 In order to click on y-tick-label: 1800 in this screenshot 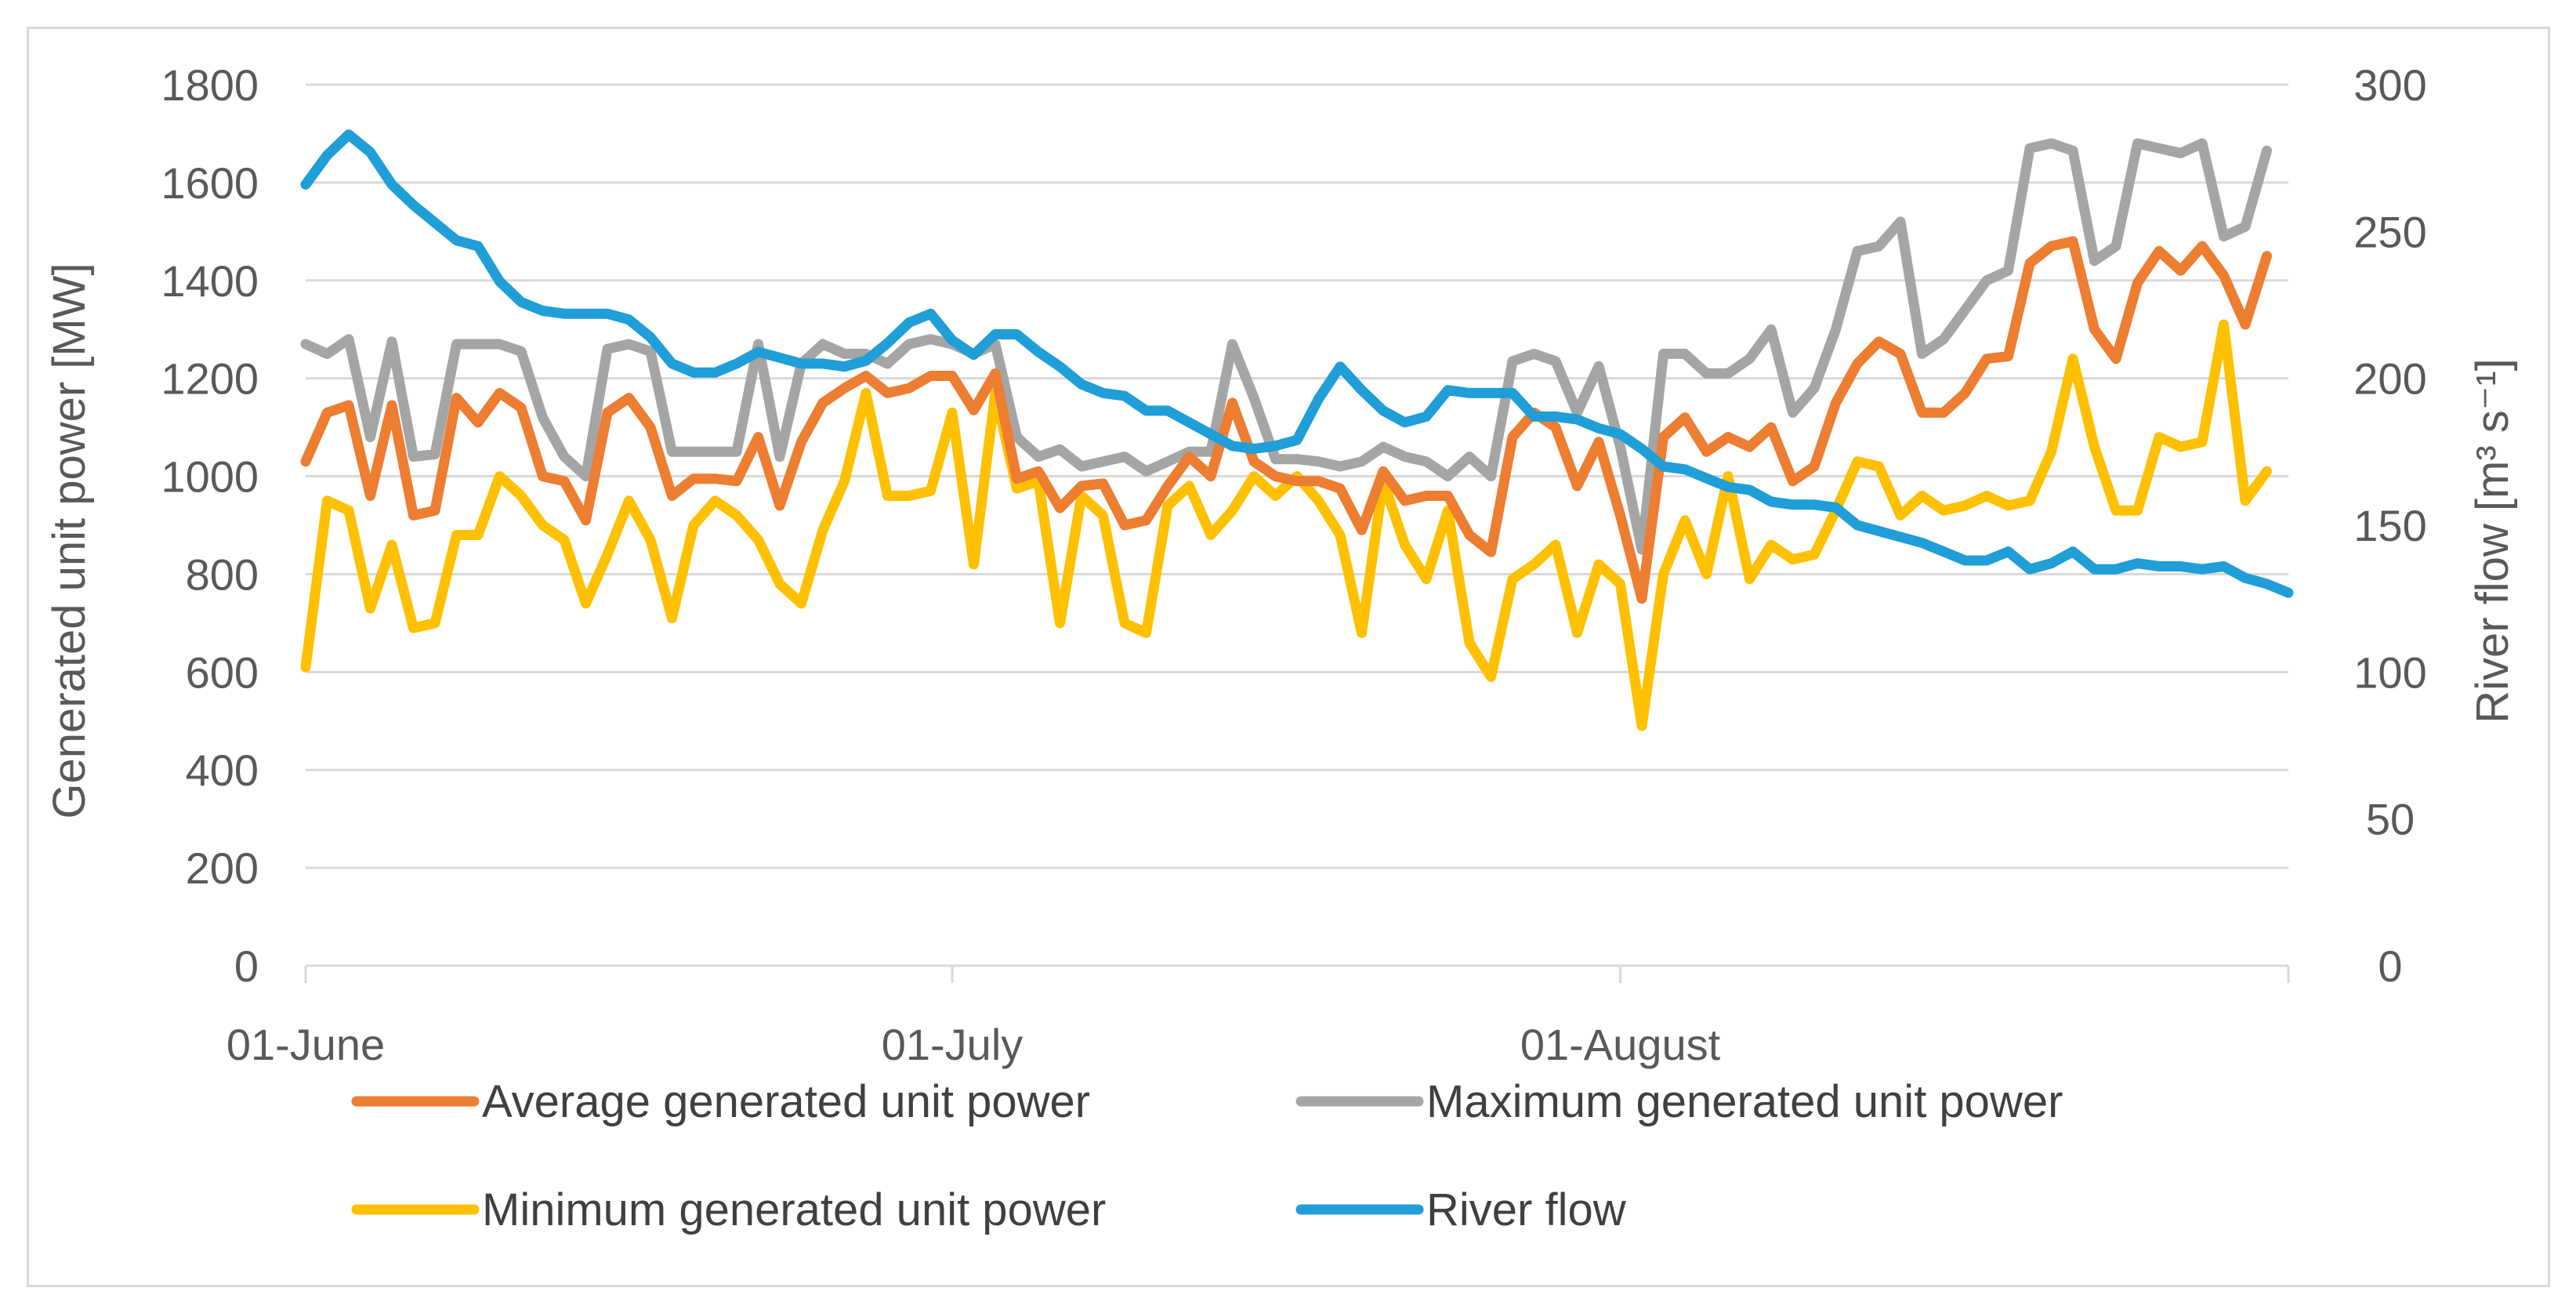, I will do `click(210, 85)`.